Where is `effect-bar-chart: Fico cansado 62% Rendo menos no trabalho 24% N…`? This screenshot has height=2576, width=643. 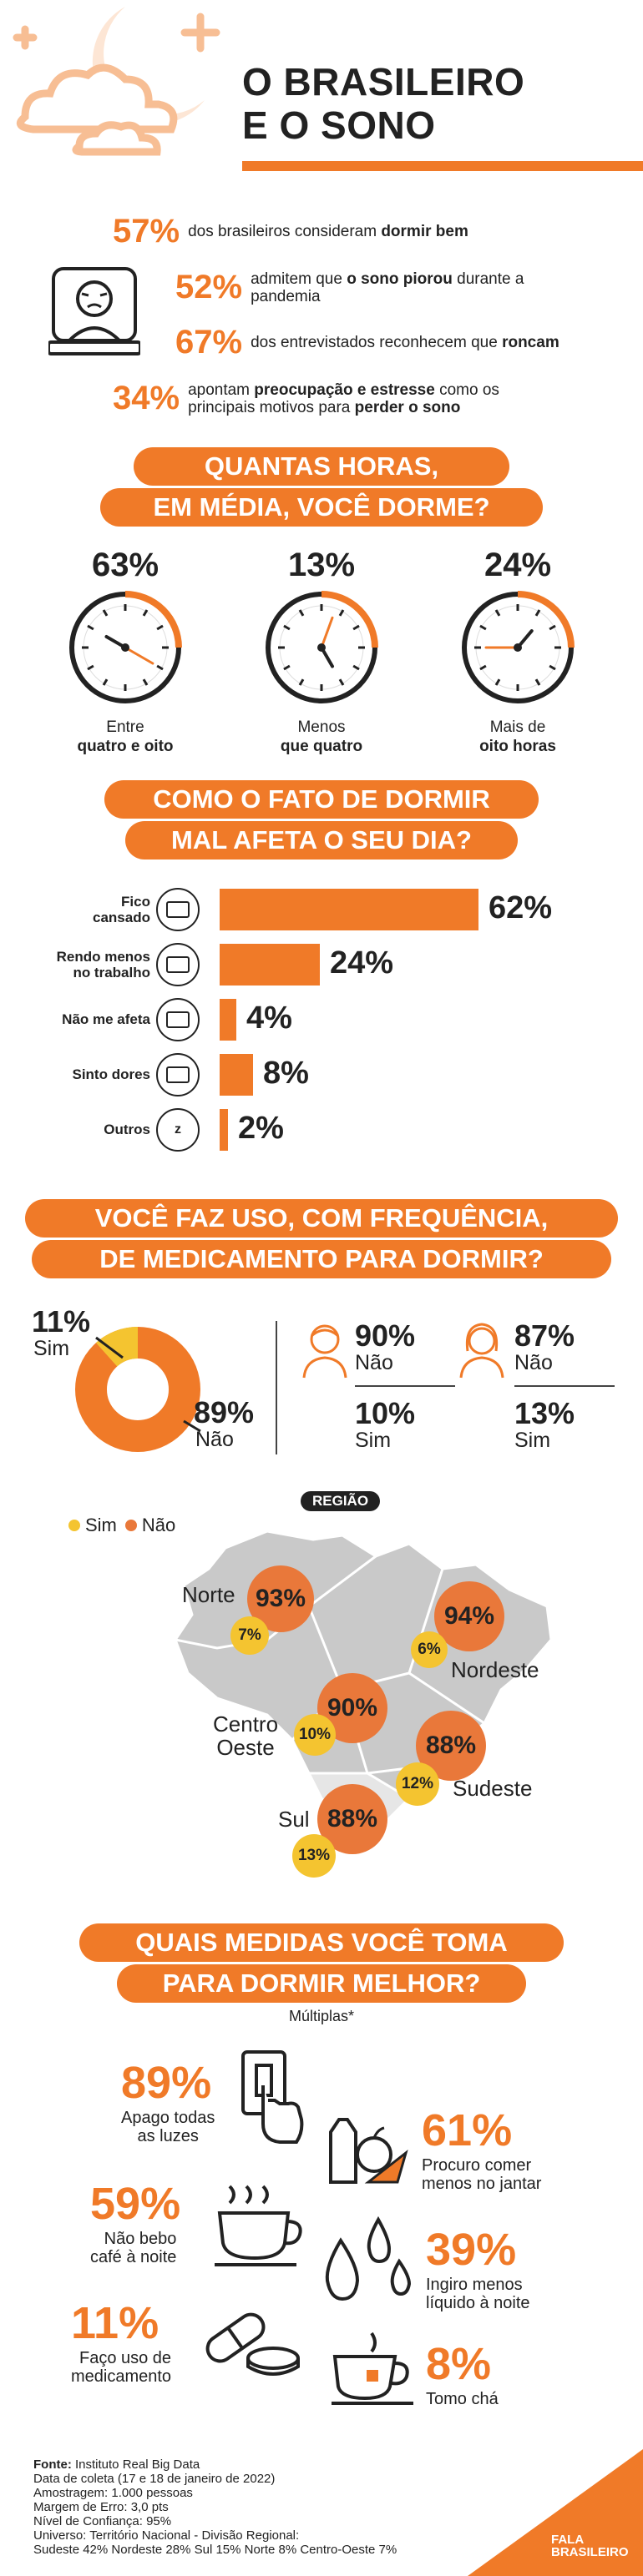
effect-bar-chart: Fico cansado 62% Rendo menos no trabalho 24% N… is located at coordinates (321, 1026).